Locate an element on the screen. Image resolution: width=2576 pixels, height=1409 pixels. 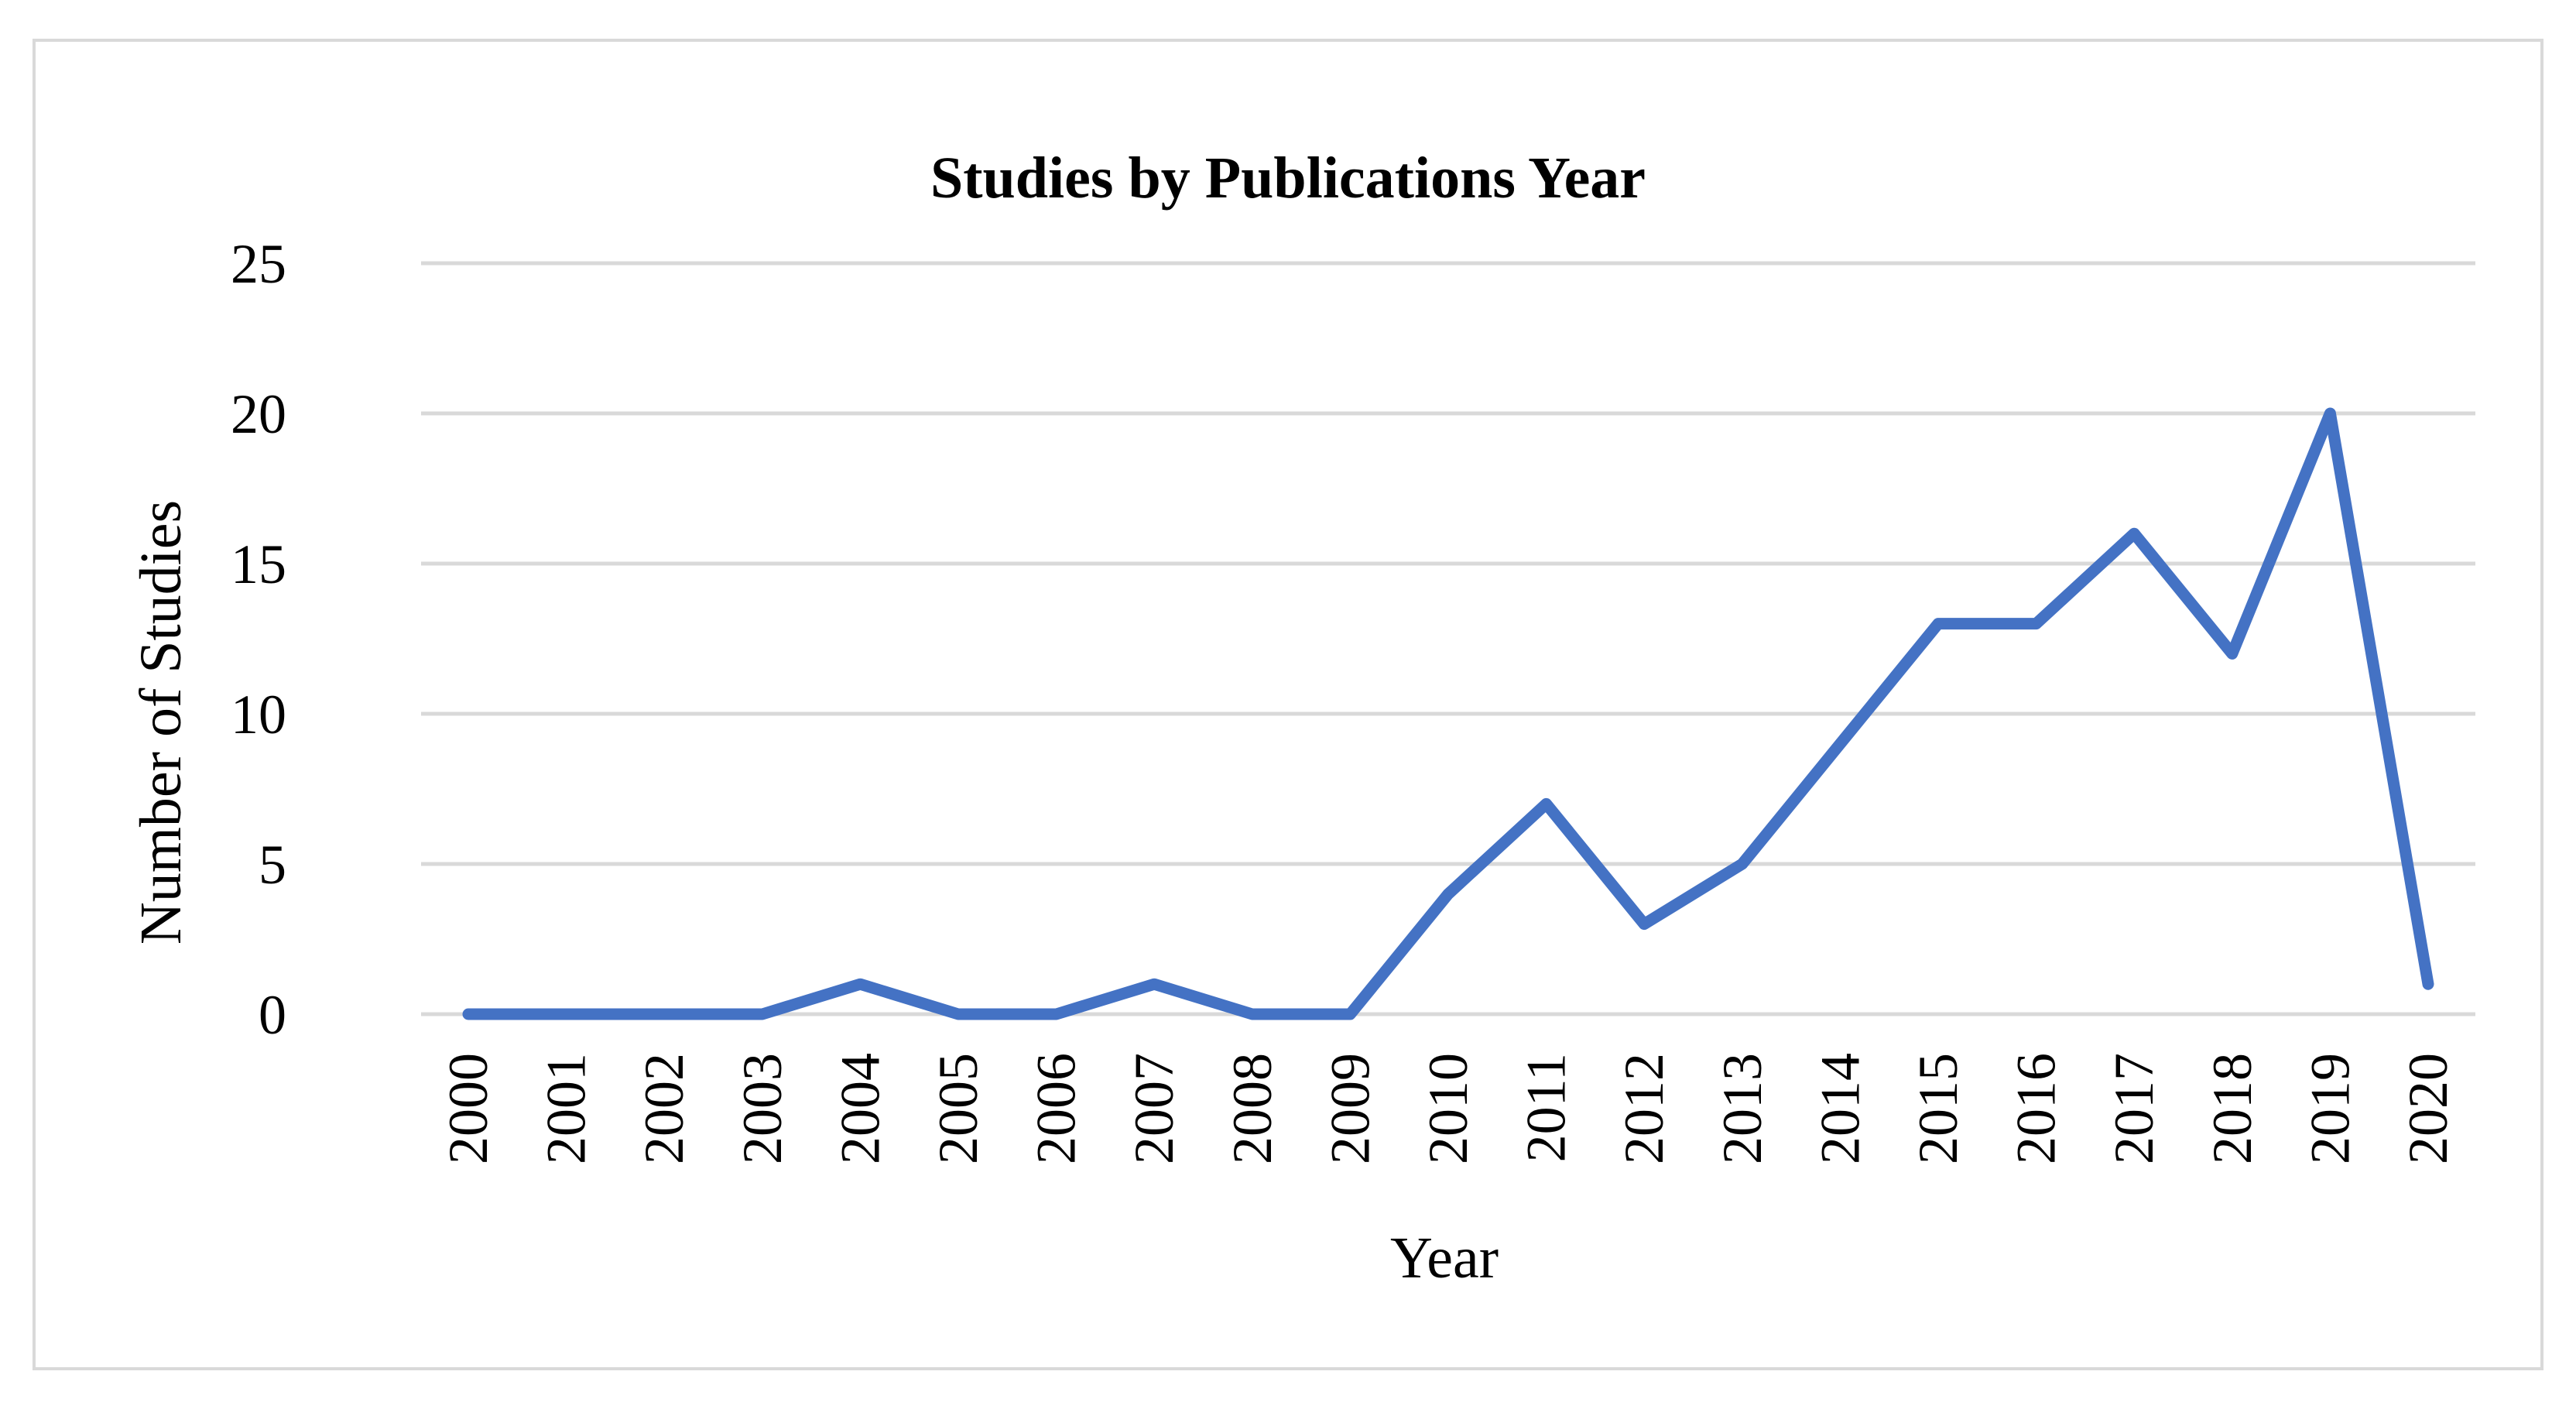
y-tick-label: 20 is located at coordinates (258, 414).